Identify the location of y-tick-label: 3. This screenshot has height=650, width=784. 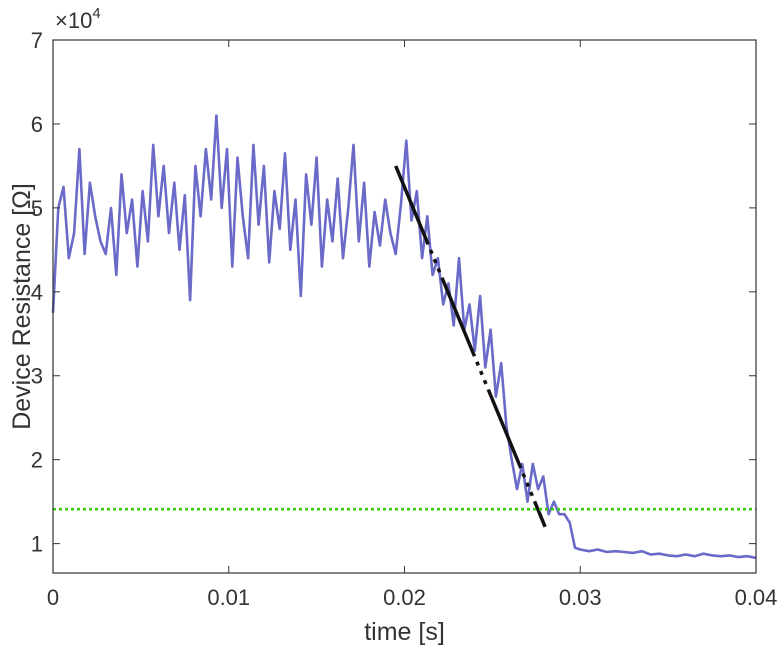
(37, 376).